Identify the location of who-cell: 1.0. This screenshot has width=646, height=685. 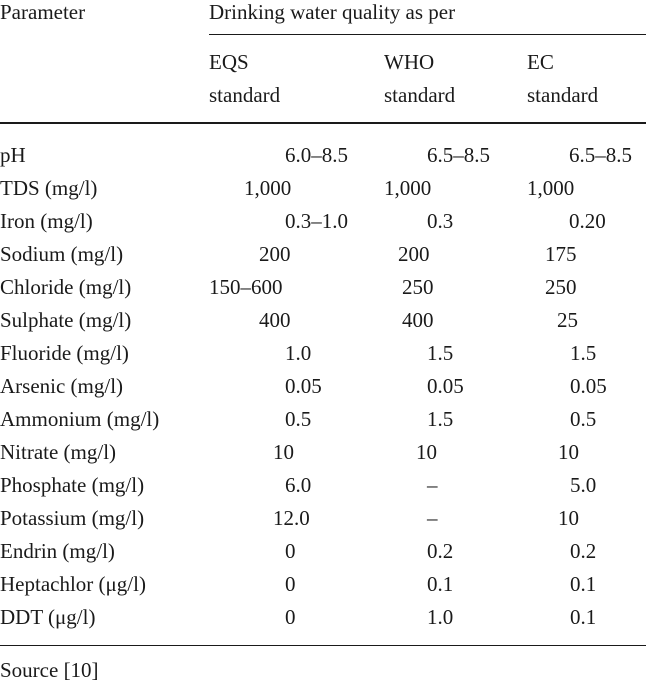
(440, 617).